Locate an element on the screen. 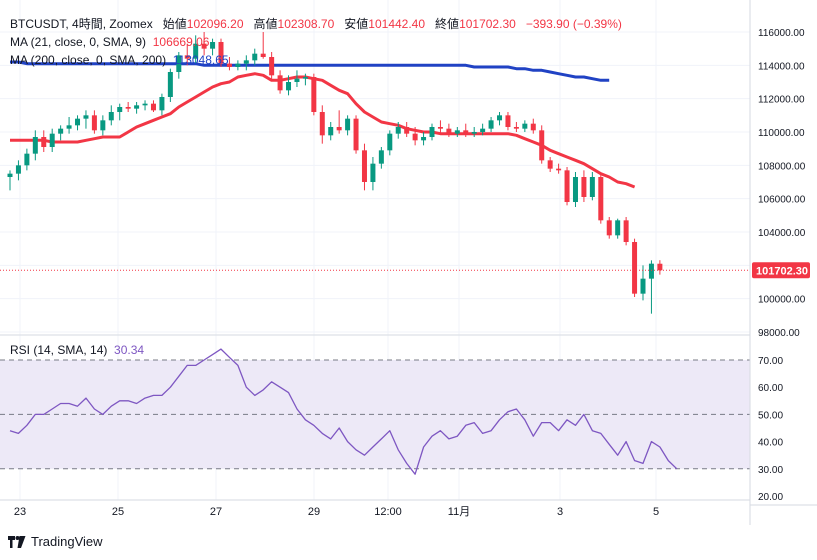  time-tick: 27 is located at coordinates (216, 512).